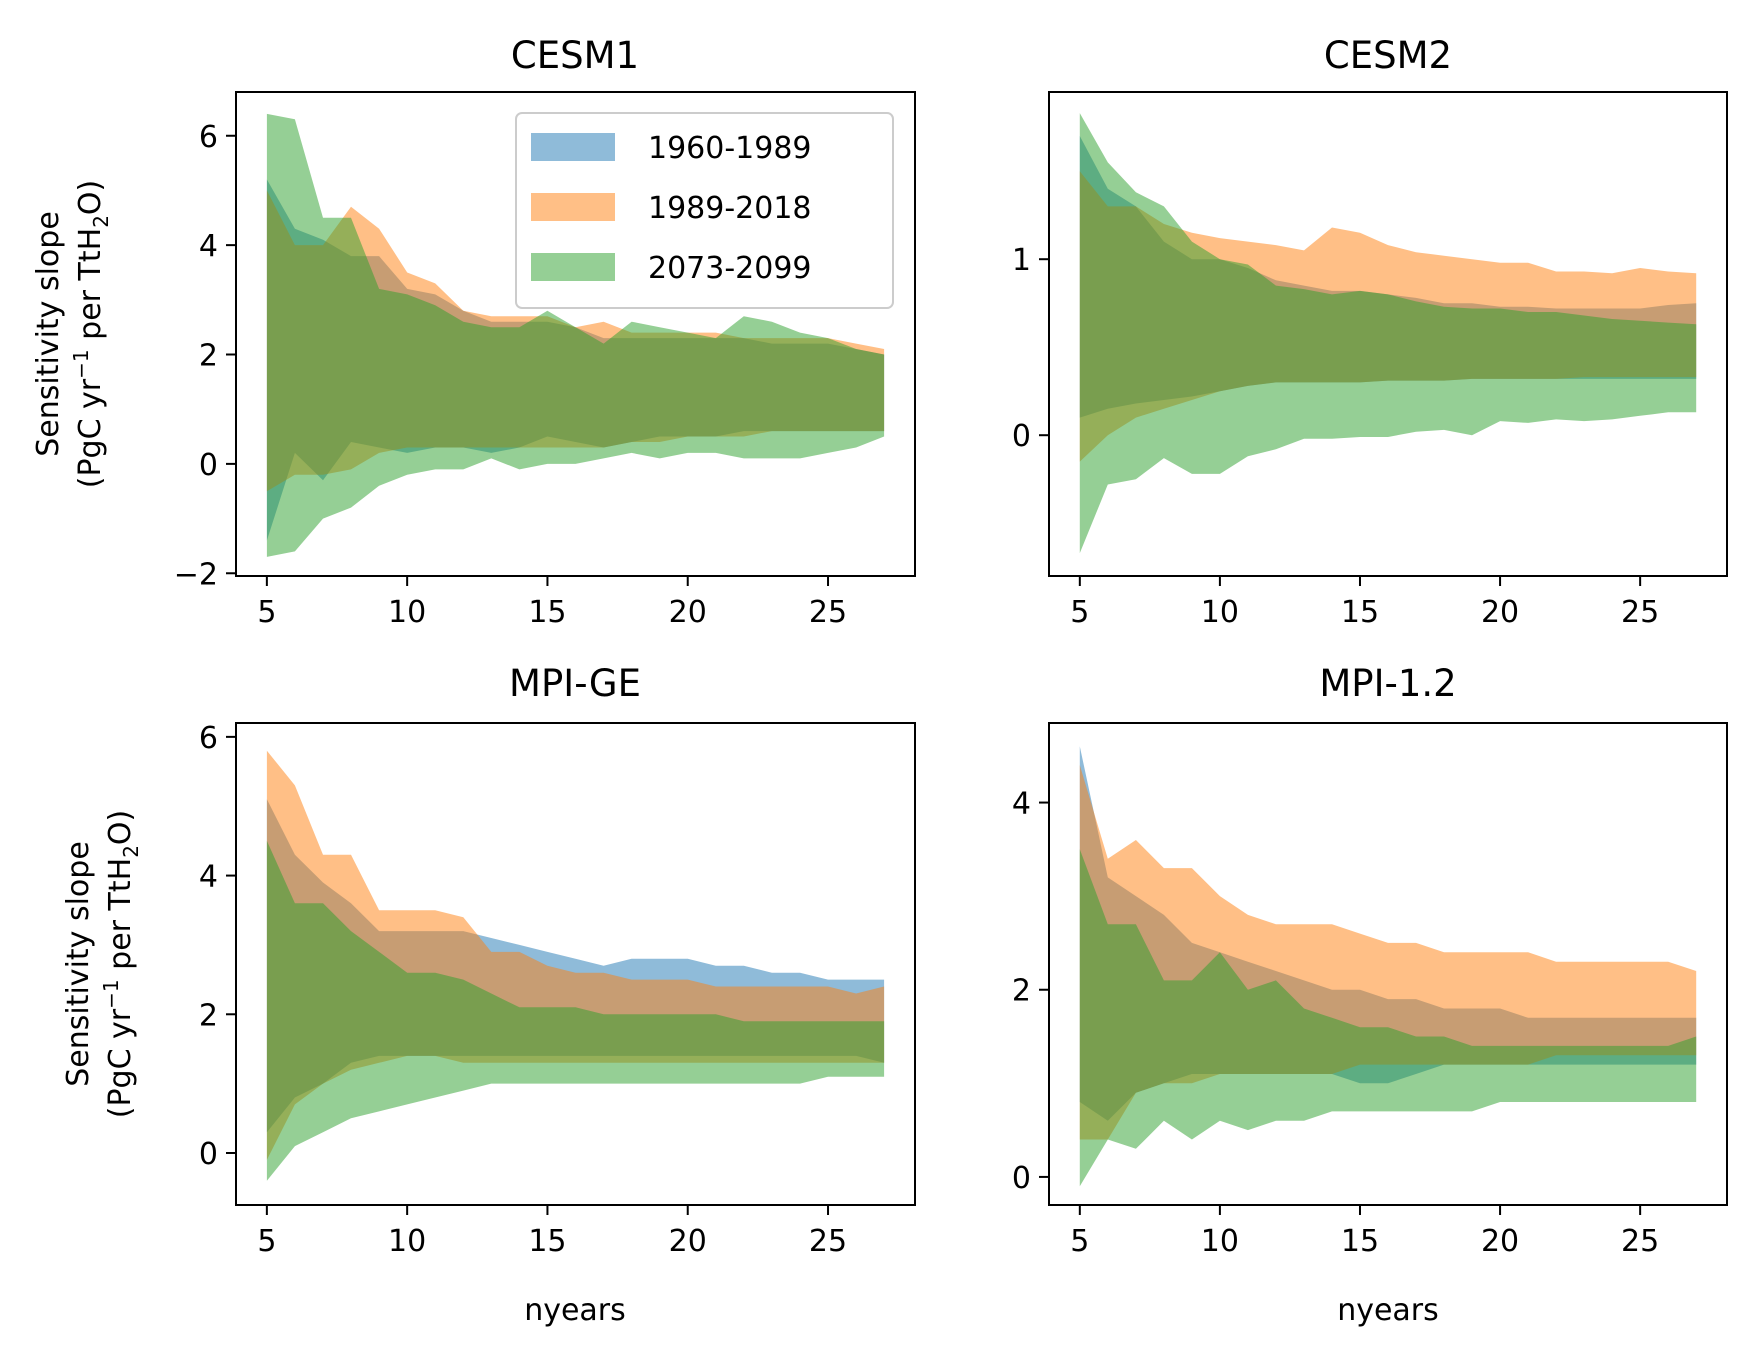 The image size is (1752, 1357). What do you see at coordinates (1388, 55) in the screenshot?
I see `panel-title: CESM2` at bounding box center [1388, 55].